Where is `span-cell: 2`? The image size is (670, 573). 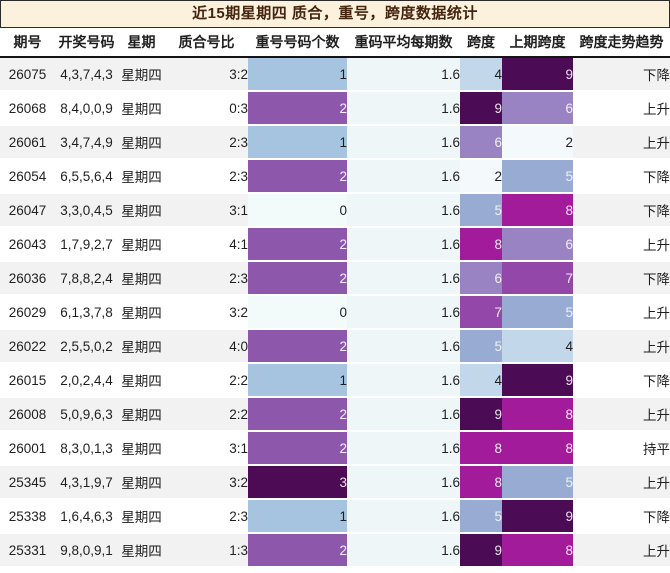
span-cell: 2 is located at coordinates (481, 176).